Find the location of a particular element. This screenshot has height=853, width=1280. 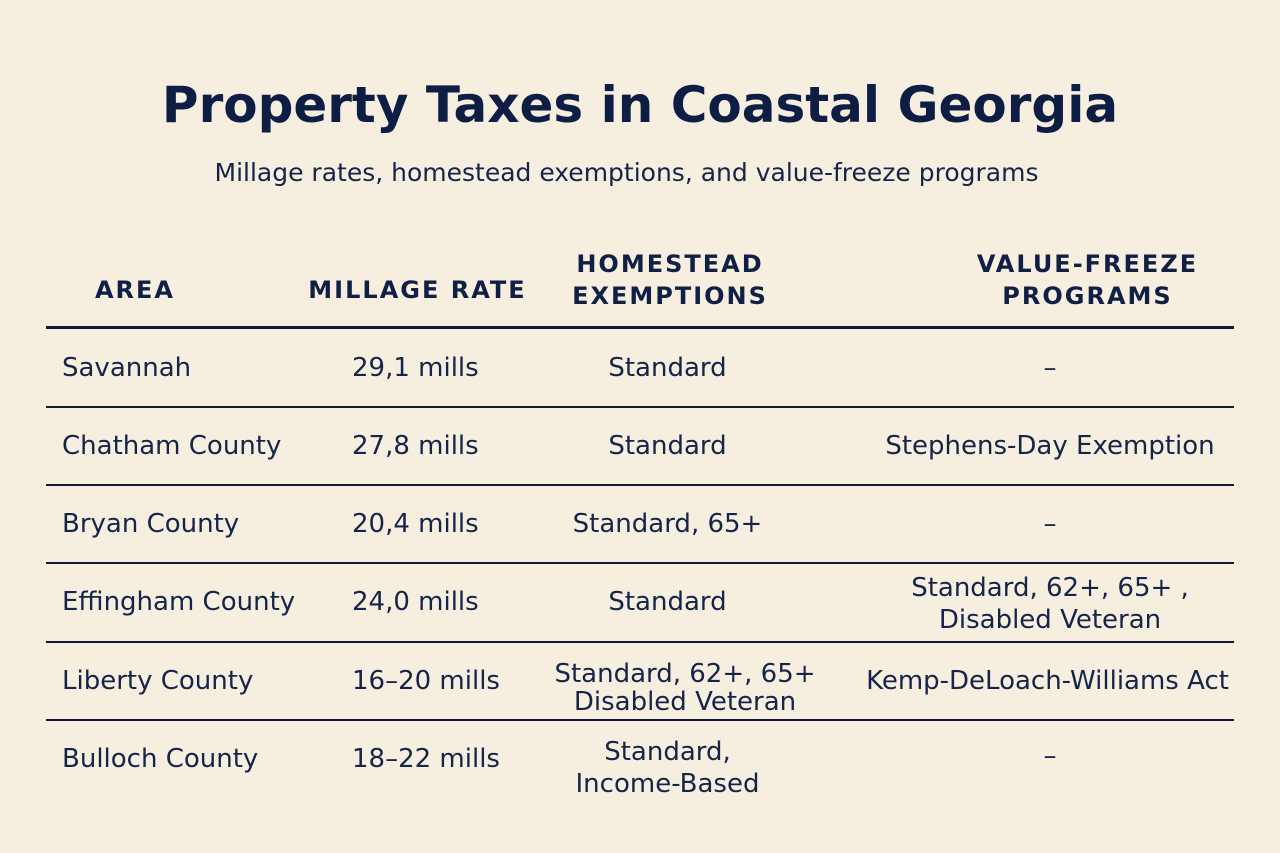

column-header-area-label: AREA is located at coordinates (135, 290).